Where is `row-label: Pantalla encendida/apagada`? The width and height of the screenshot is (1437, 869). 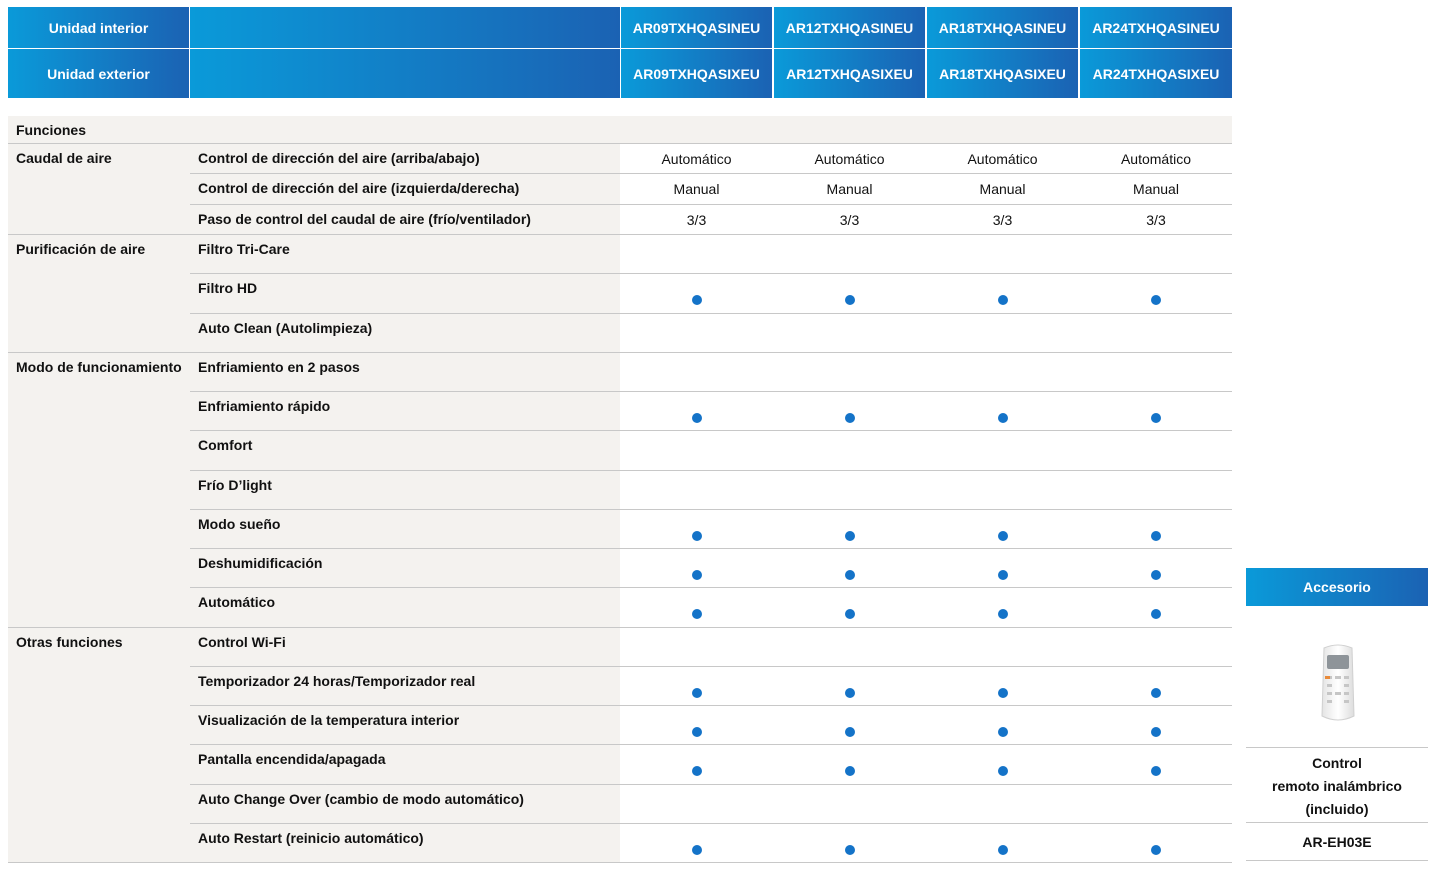 row-label: Pantalla encendida/apagada is located at coordinates (292, 759).